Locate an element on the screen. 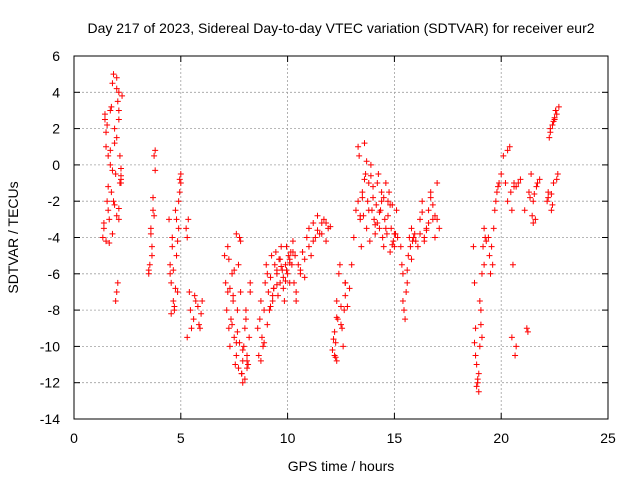 This screenshot has width=640, height=480. x-tick-label: 10 is located at coordinates (288, 438).